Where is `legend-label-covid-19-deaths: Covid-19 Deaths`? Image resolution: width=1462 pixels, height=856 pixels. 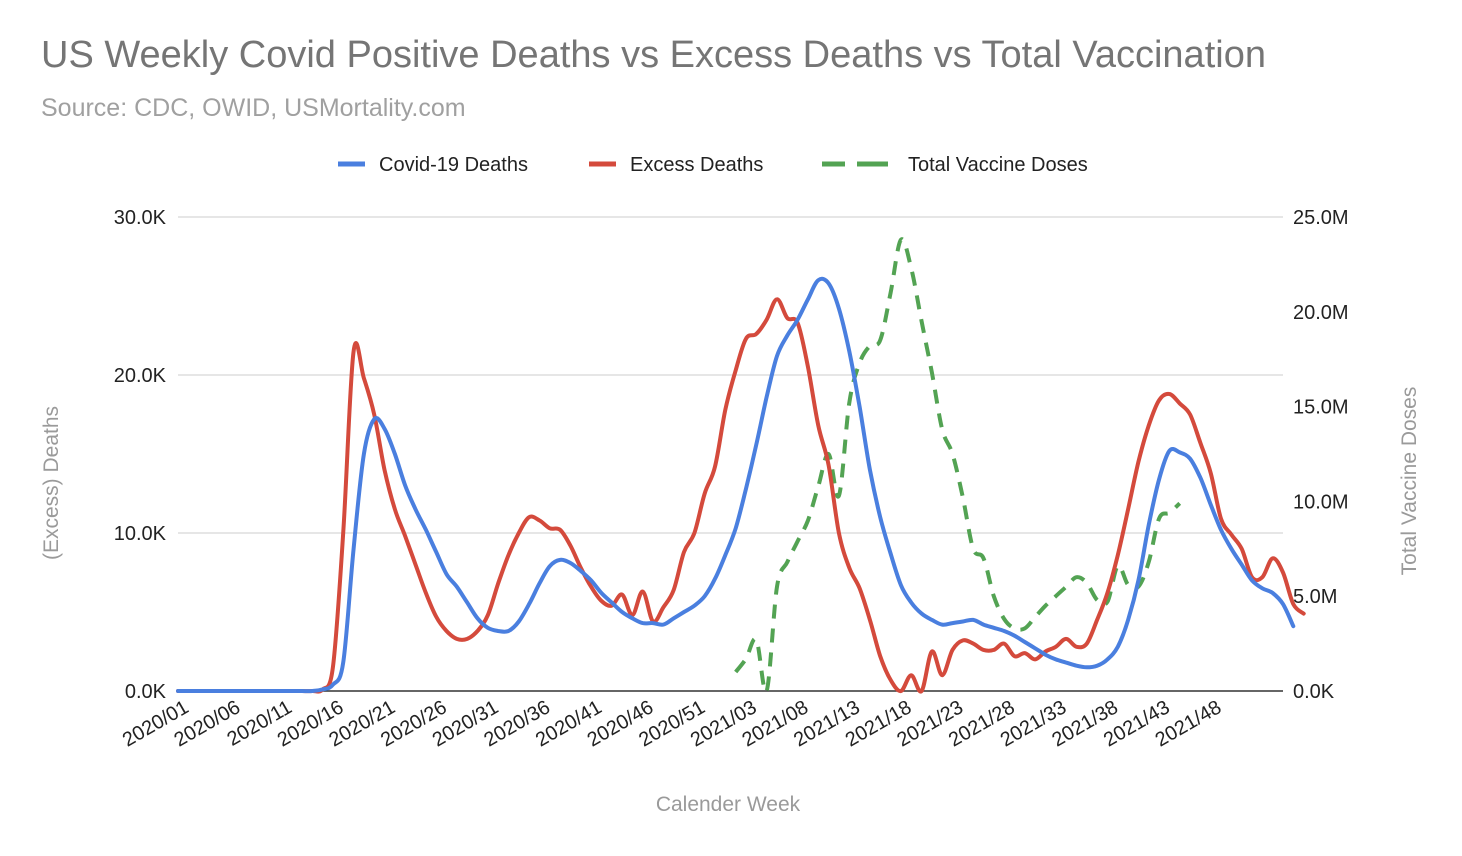 legend-label-covid-19-deaths: Covid-19 Deaths is located at coordinates (453, 165).